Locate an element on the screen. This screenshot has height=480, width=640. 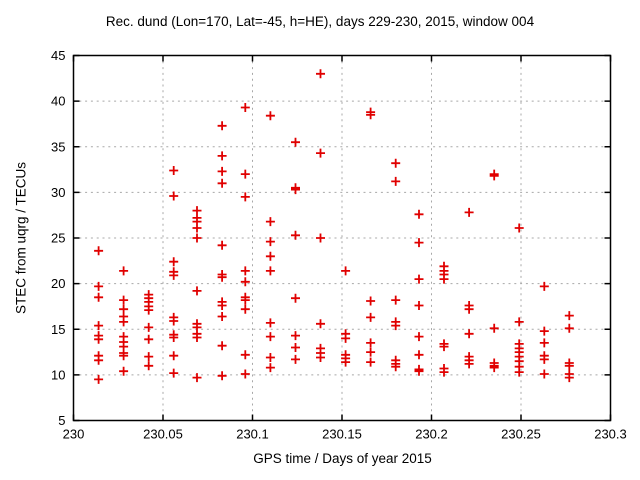
y-axis-label: STEC from uqrg / TECUs is located at coordinates (21, 238).